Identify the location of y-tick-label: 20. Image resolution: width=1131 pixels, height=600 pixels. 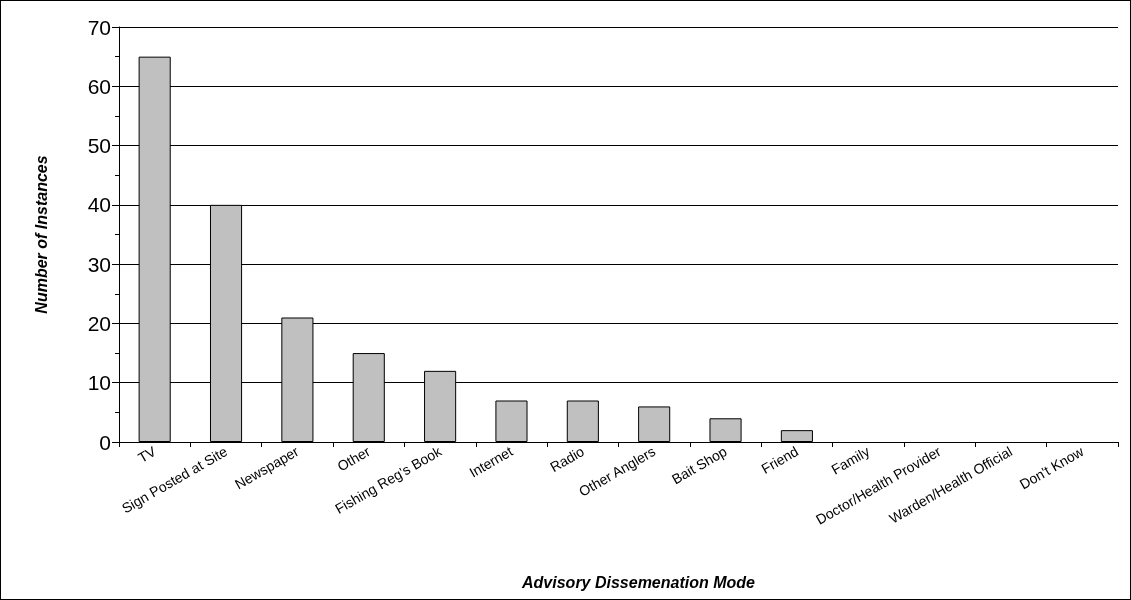
(99, 323).